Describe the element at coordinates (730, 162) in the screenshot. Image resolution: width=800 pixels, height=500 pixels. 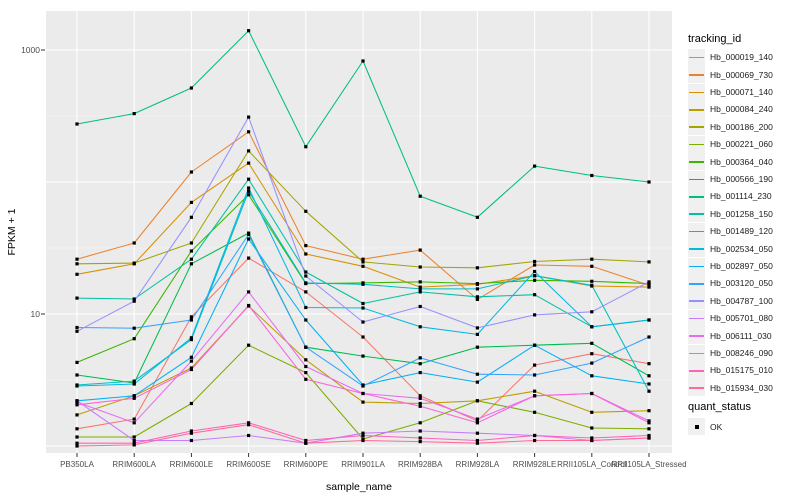
I see `legend-item-Hb_000364_040: Hb_000364_040` at that location.